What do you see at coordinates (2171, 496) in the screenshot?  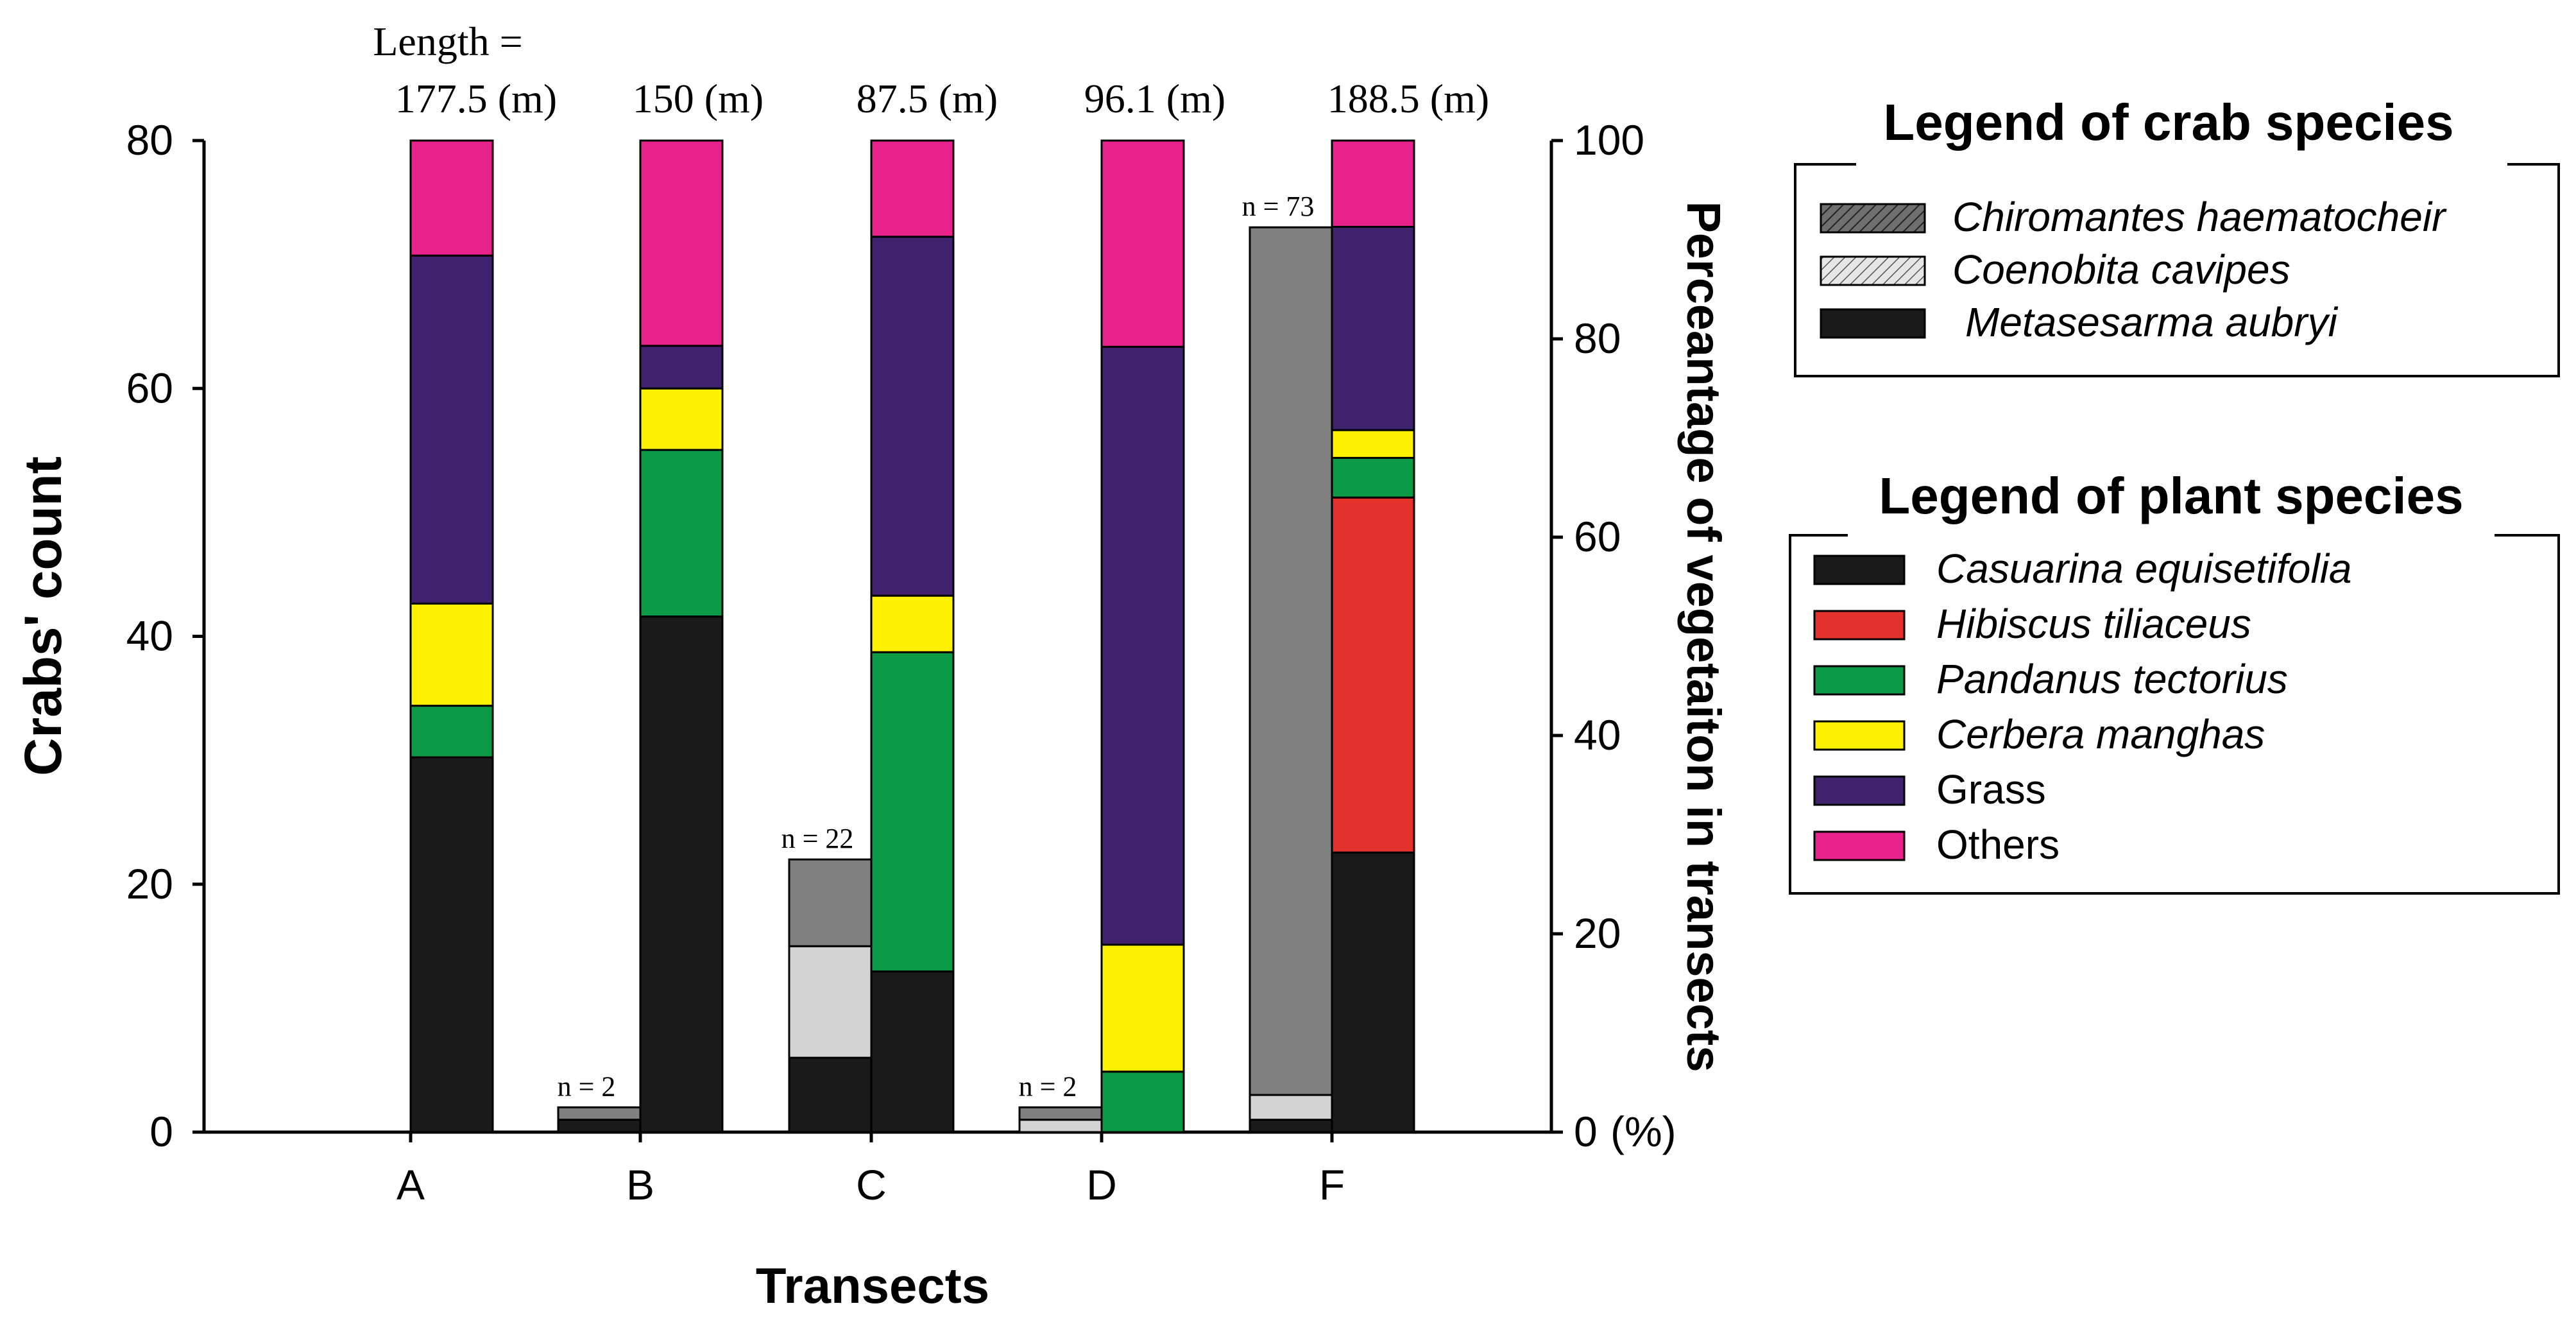 I see `legend-plant-title: Legend of plant species` at bounding box center [2171, 496].